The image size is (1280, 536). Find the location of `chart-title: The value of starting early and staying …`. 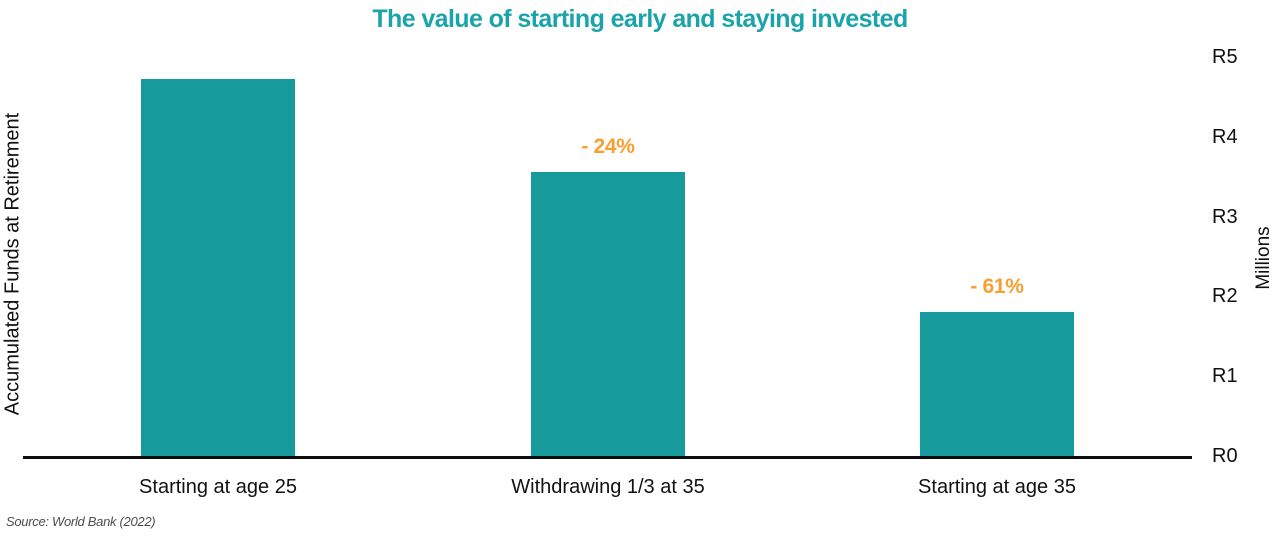

chart-title: The value of starting early and staying … is located at coordinates (640, 19).